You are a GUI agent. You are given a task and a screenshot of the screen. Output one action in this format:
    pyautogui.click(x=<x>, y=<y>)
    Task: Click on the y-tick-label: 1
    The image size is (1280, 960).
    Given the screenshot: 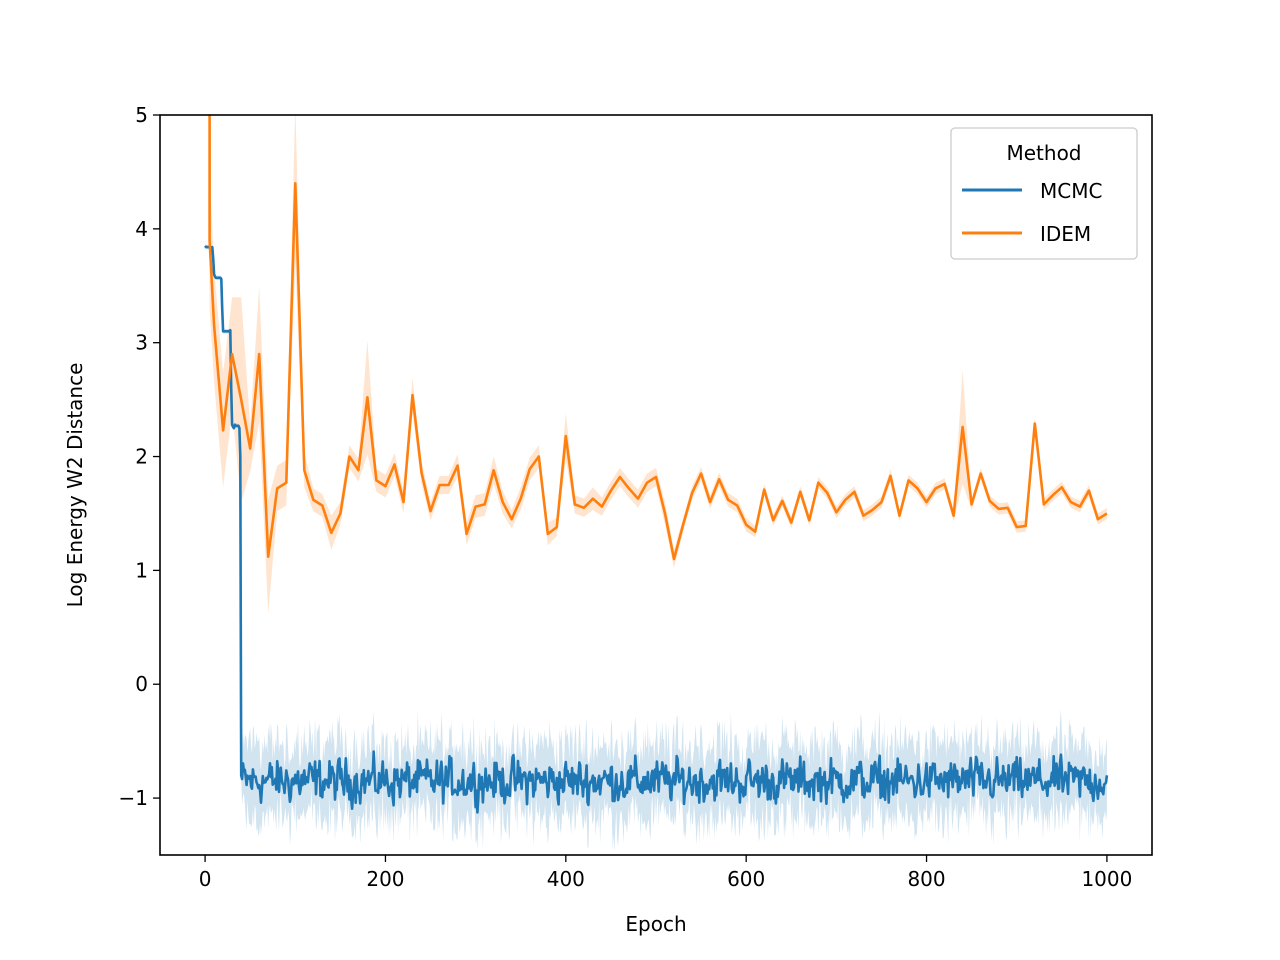 What is the action you would take?
    pyautogui.click(x=141, y=570)
    